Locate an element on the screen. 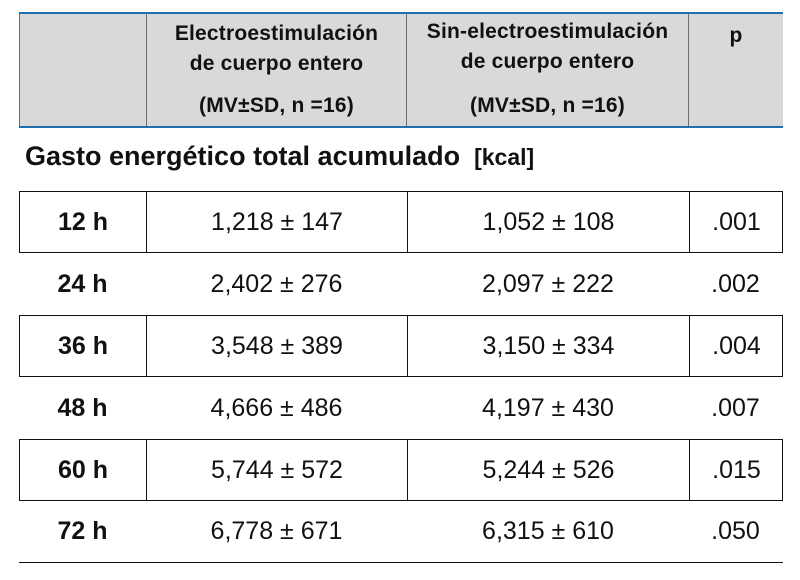 The height and width of the screenshot is (580, 800). no-ems-value-cell: 5,244 ± 526 is located at coordinates (549, 470).